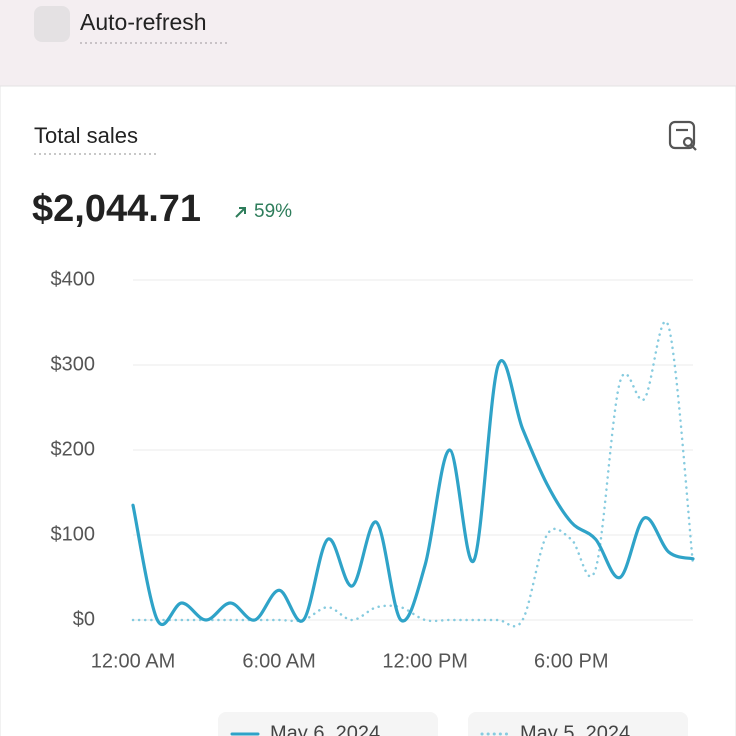  I want to click on icon-handle, so click(693, 147).